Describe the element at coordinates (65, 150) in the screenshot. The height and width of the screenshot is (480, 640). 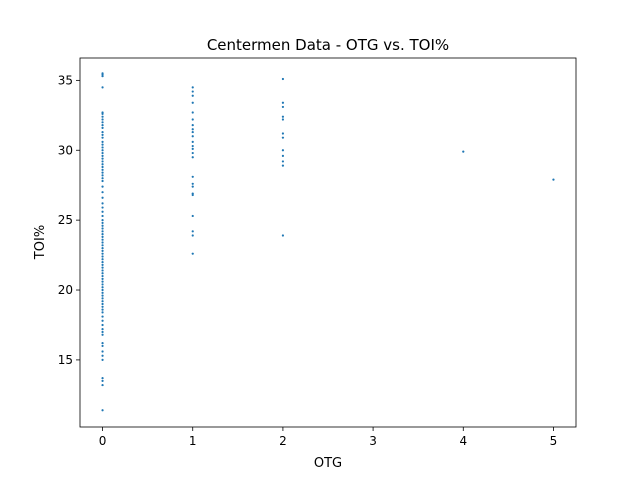
I see `y-tick-label-3: 30` at that location.